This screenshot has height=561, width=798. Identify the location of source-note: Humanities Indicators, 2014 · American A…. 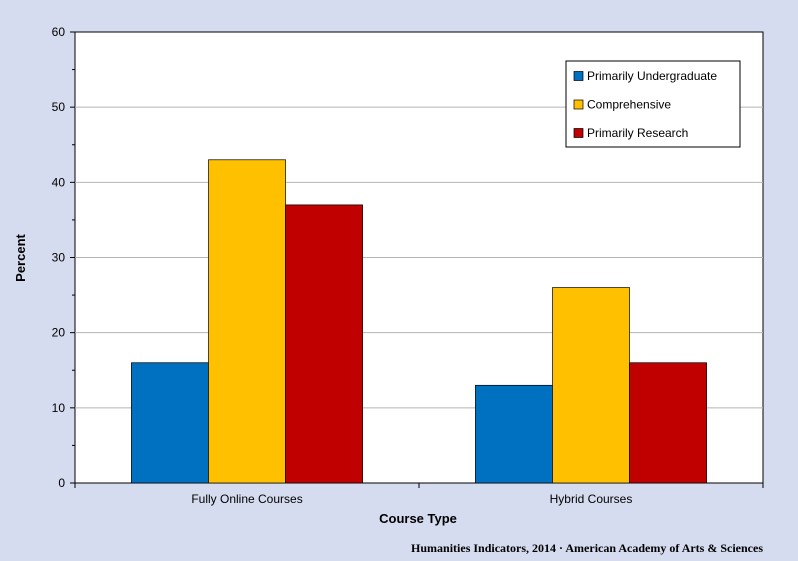
(587, 548).